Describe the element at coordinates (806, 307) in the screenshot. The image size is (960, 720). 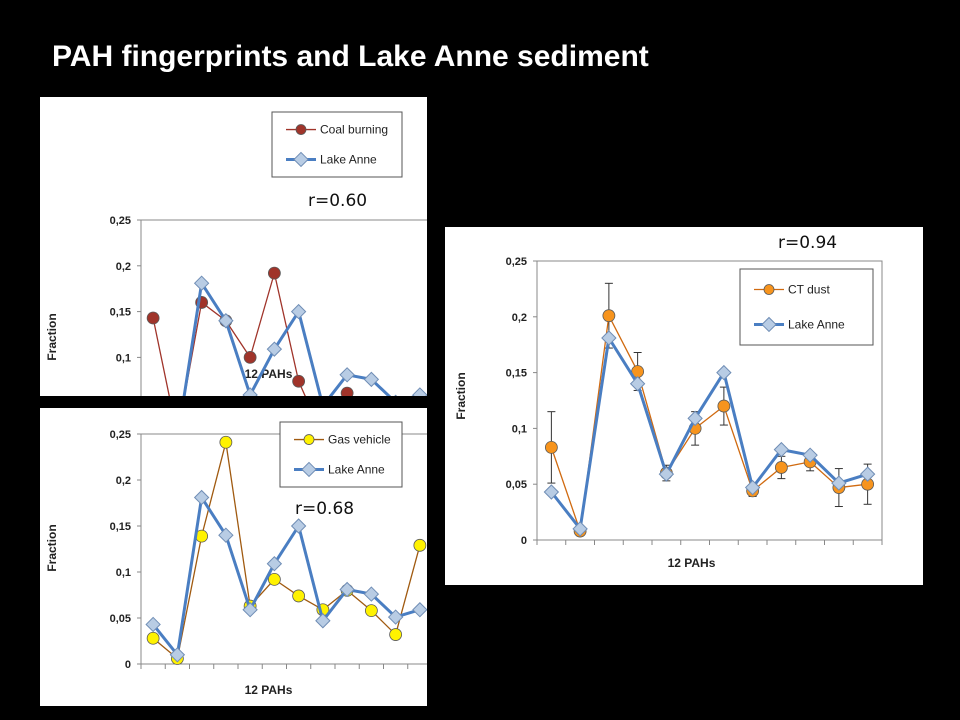
I see `legend: CT dust Lake Anne` at that location.